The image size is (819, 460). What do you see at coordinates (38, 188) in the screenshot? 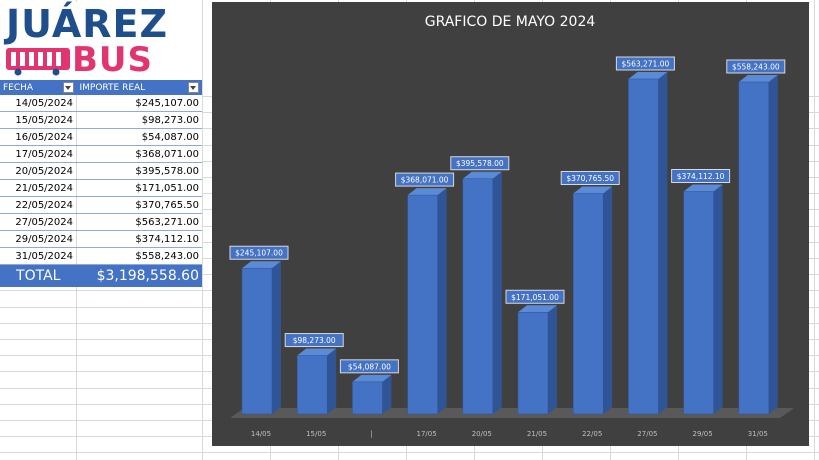
I see `date-cell: 21/05/2024` at bounding box center [38, 188].